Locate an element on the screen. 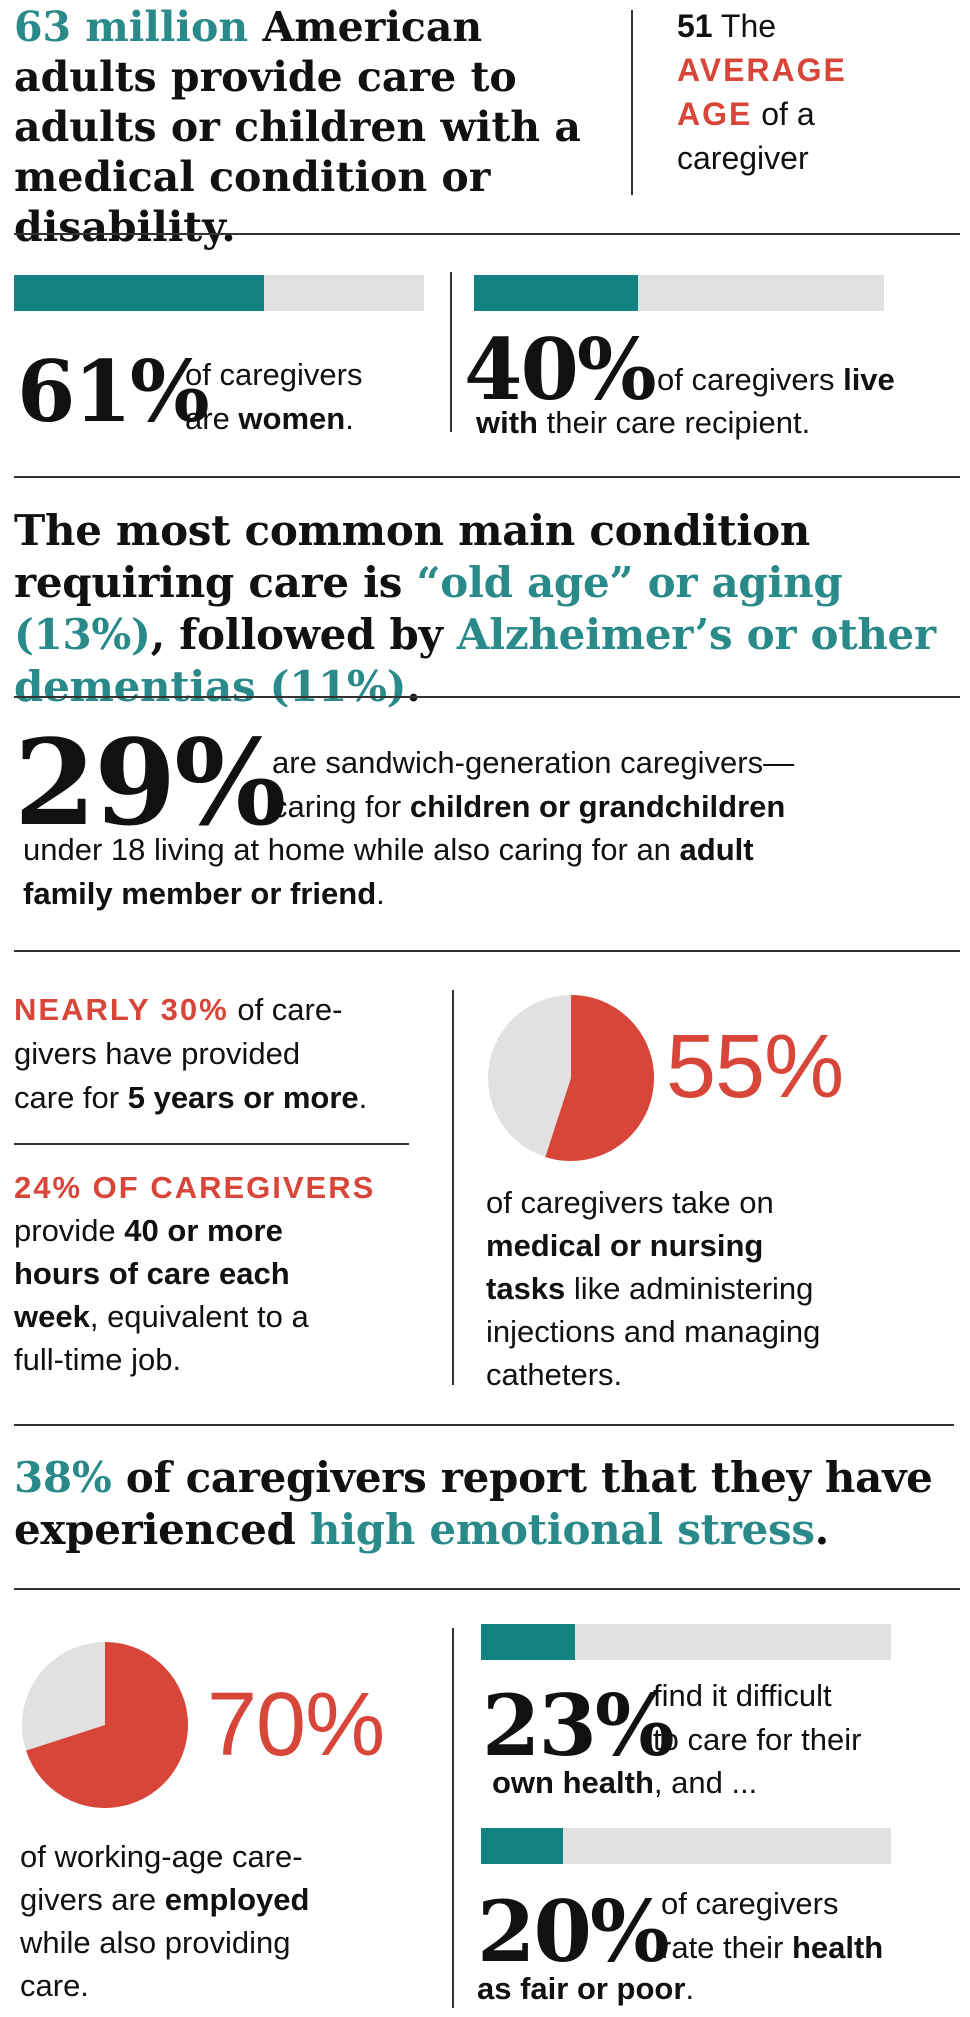 The height and width of the screenshot is (2017, 970). years-text-3: care for is located at coordinates (71, 1097).